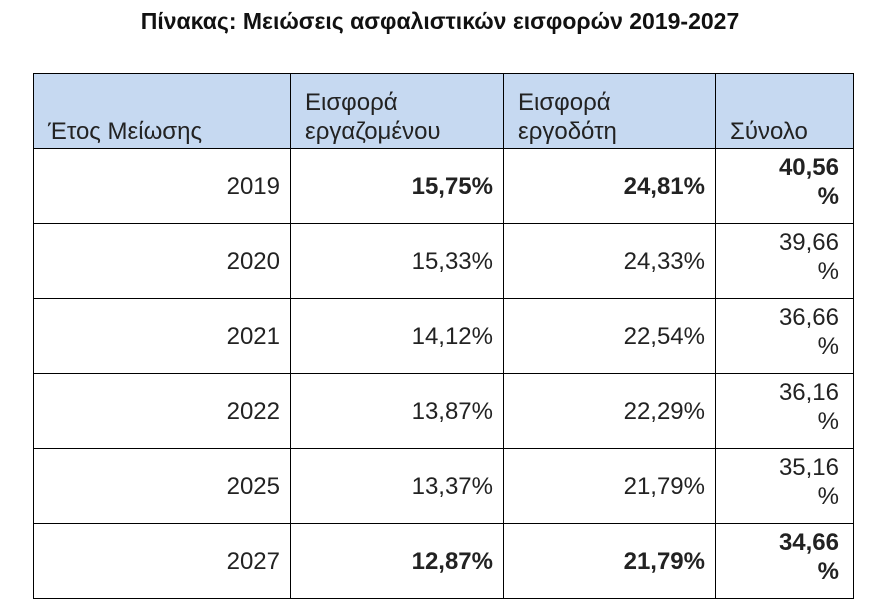  I want to click on table-cell: 22,29%, so click(609, 411).